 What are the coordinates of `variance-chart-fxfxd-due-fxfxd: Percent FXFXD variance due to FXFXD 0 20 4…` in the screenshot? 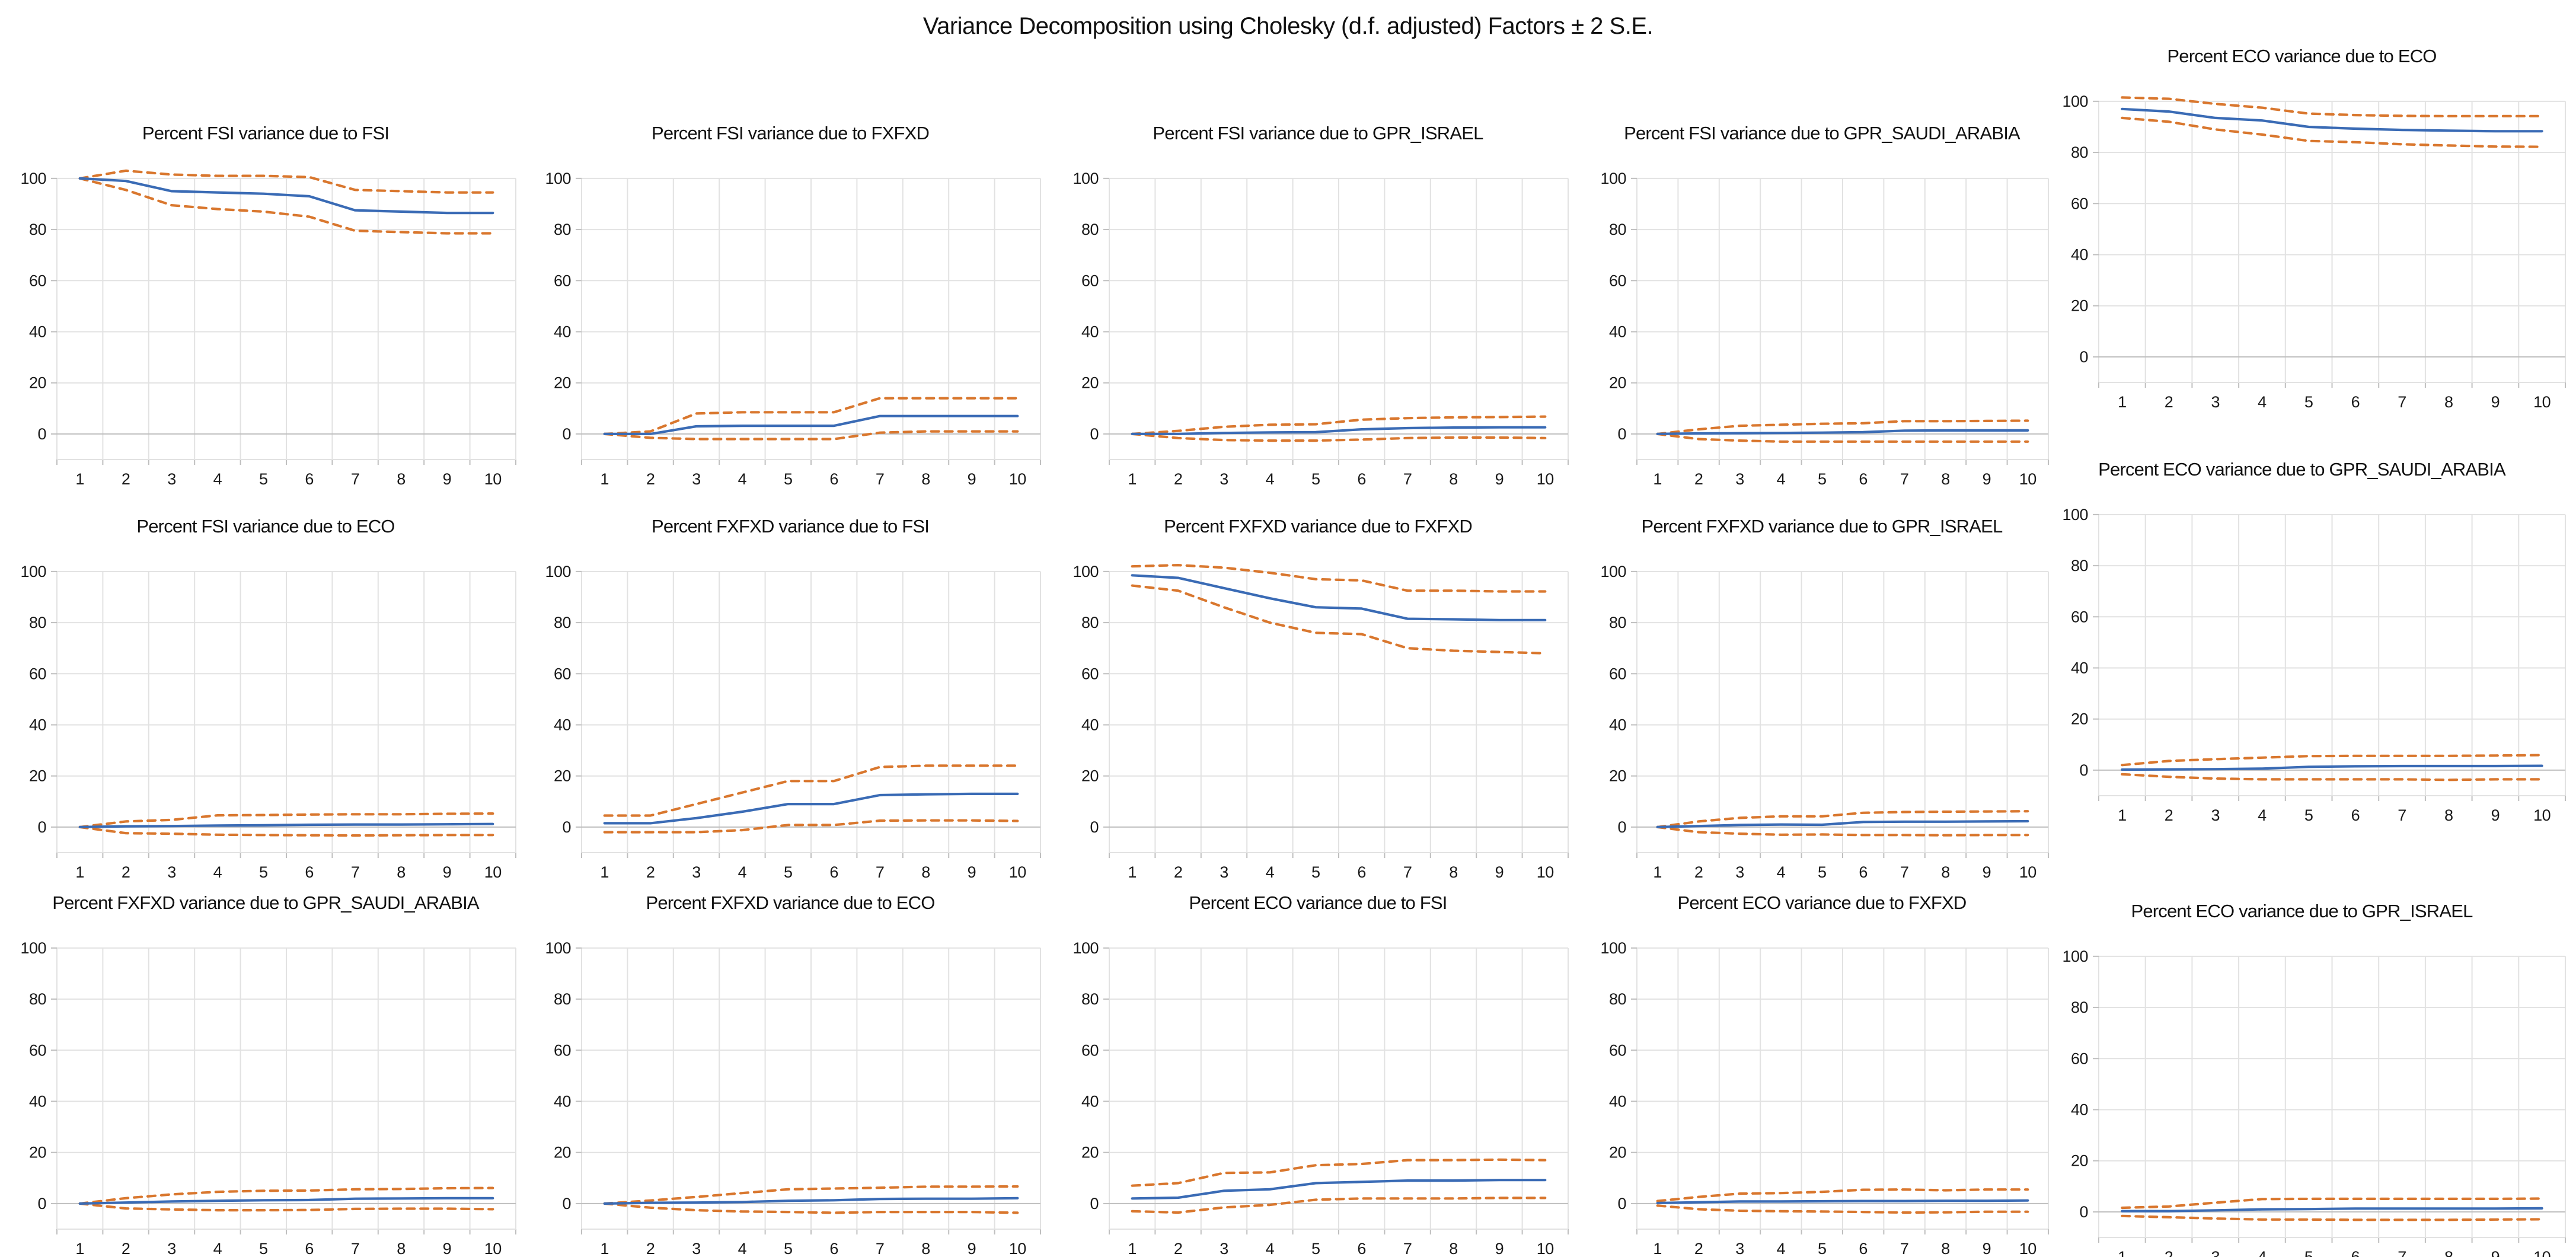 It's located at (1318, 697).